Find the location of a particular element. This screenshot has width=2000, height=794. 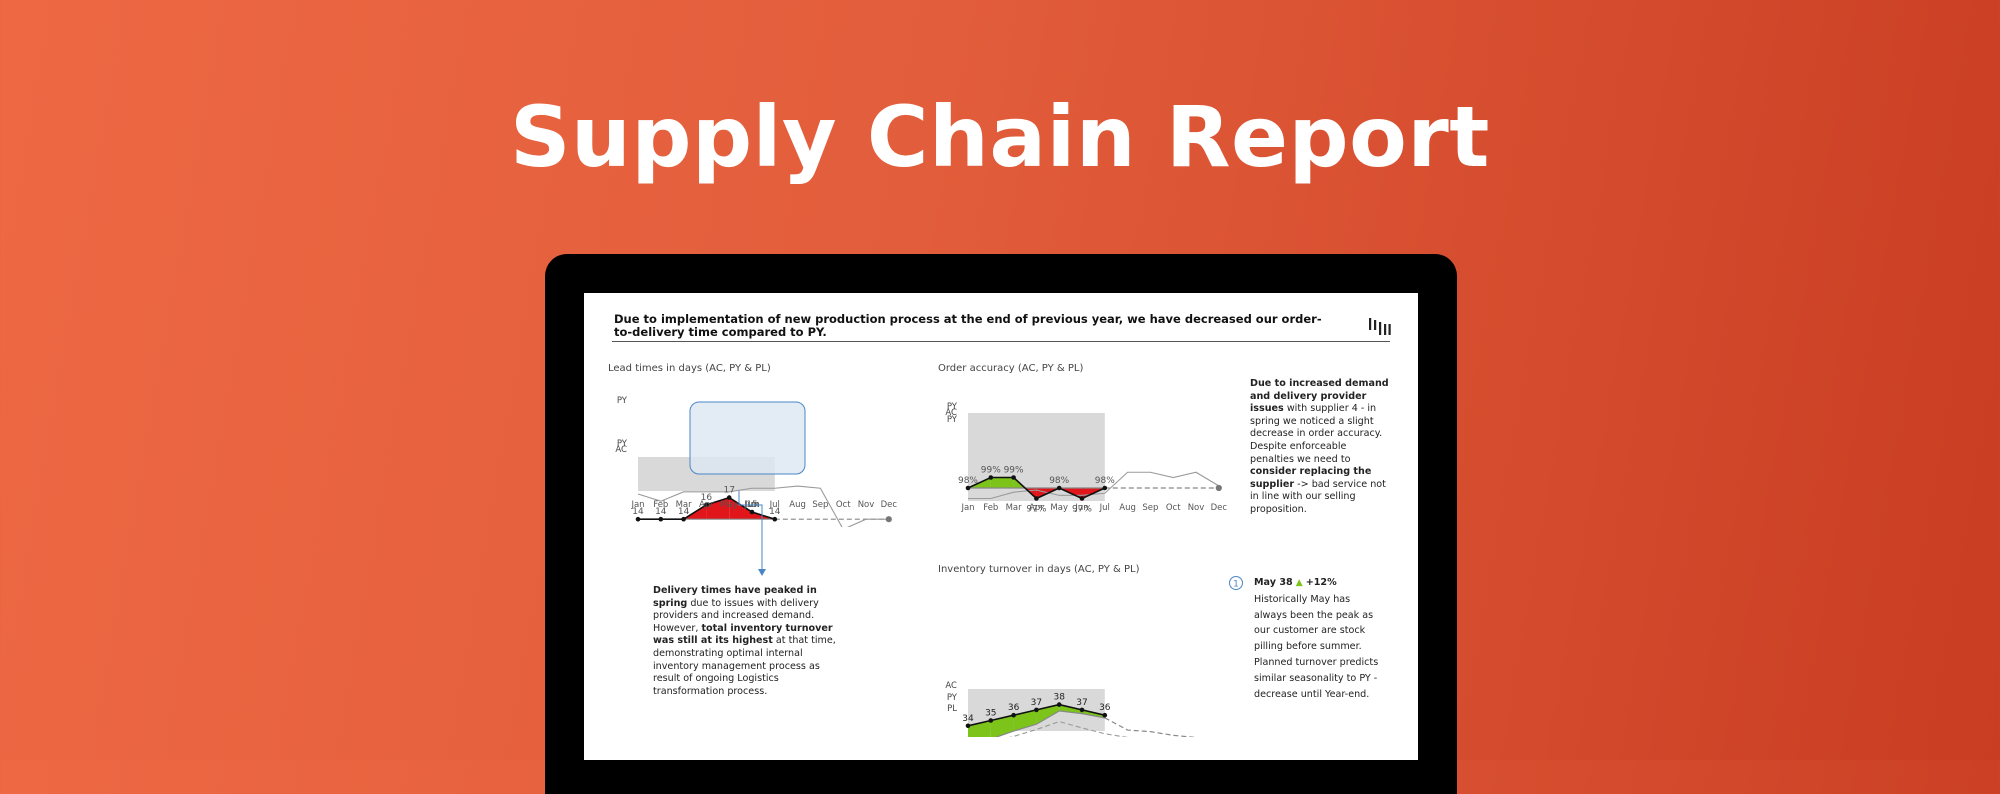

series-label: PL is located at coordinates (952, 709).